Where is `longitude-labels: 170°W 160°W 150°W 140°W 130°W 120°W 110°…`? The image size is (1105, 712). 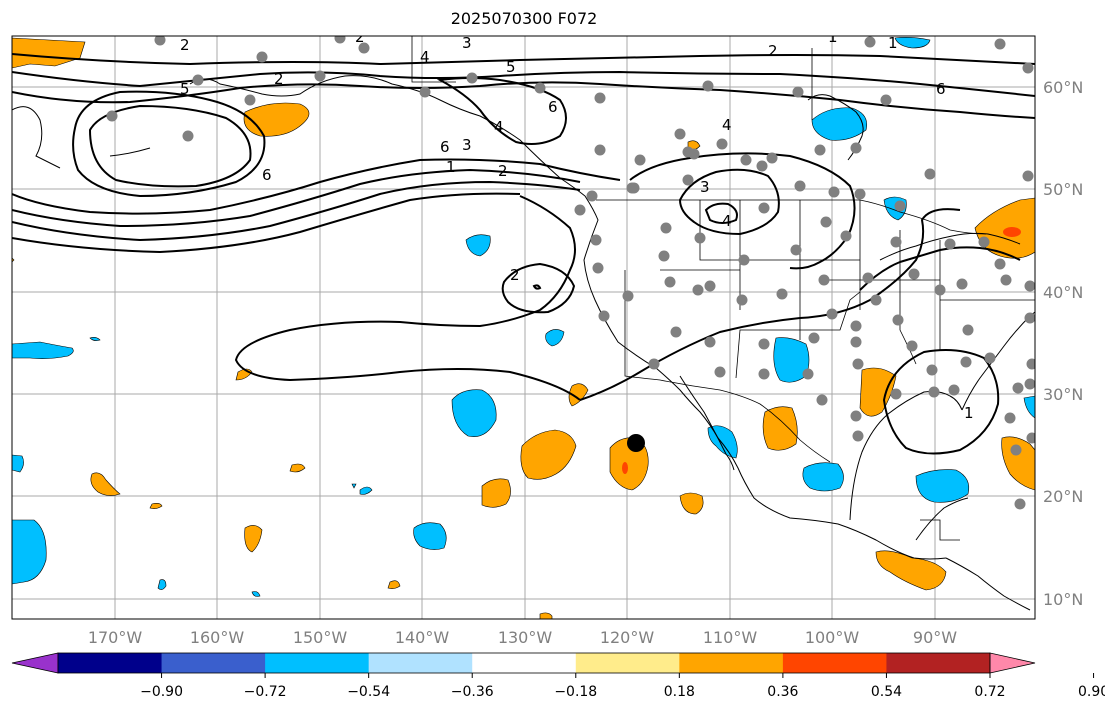
longitude-labels: 170°W 160°W 150°W 140°W 130°W 120°W 110°… is located at coordinates (522, 637).